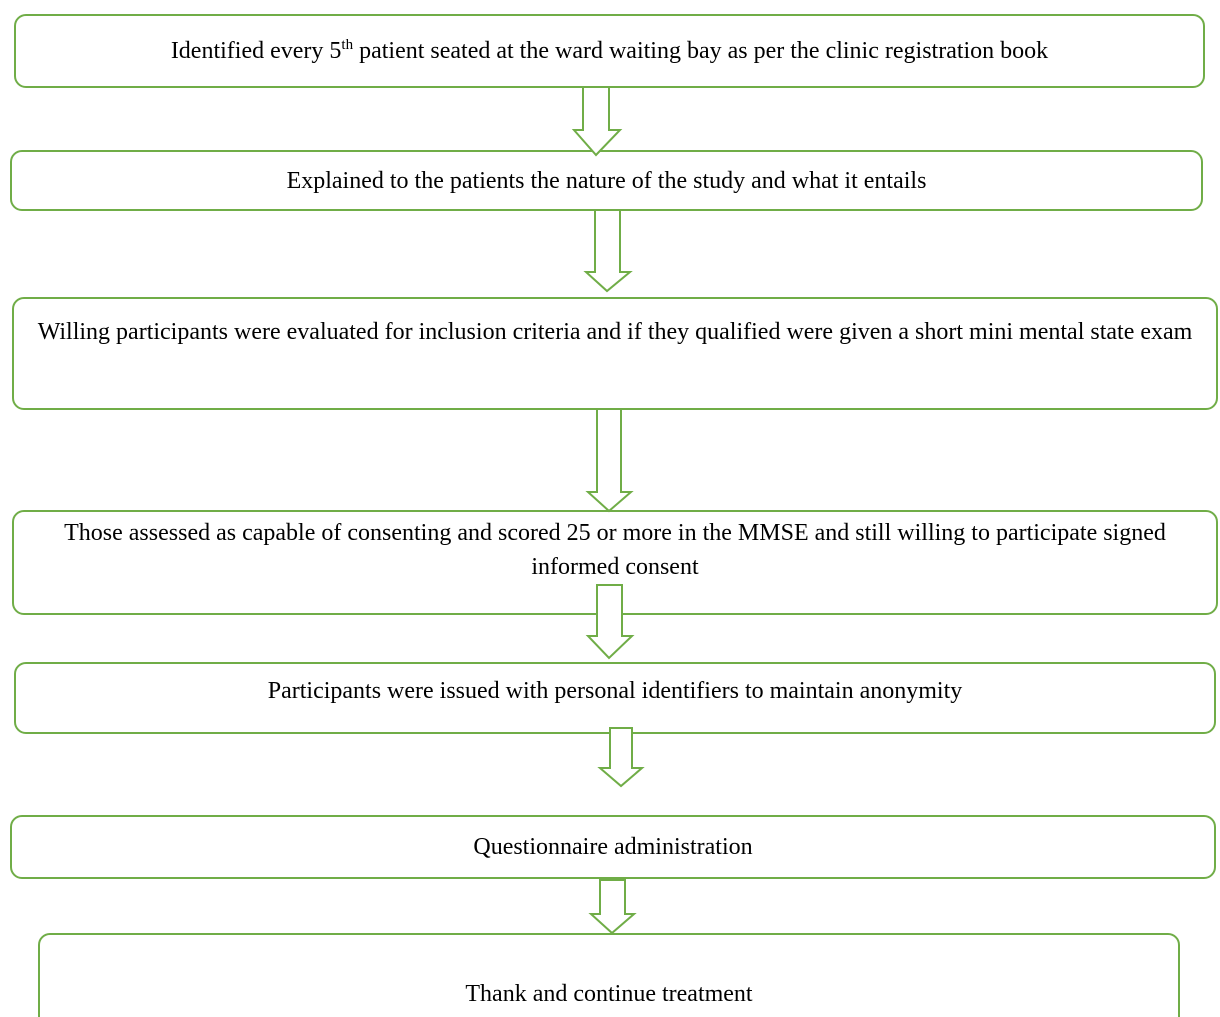 Image resolution: width=1220 pixels, height=1017 pixels. I want to click on label-superscript: th, so click(347, 45).